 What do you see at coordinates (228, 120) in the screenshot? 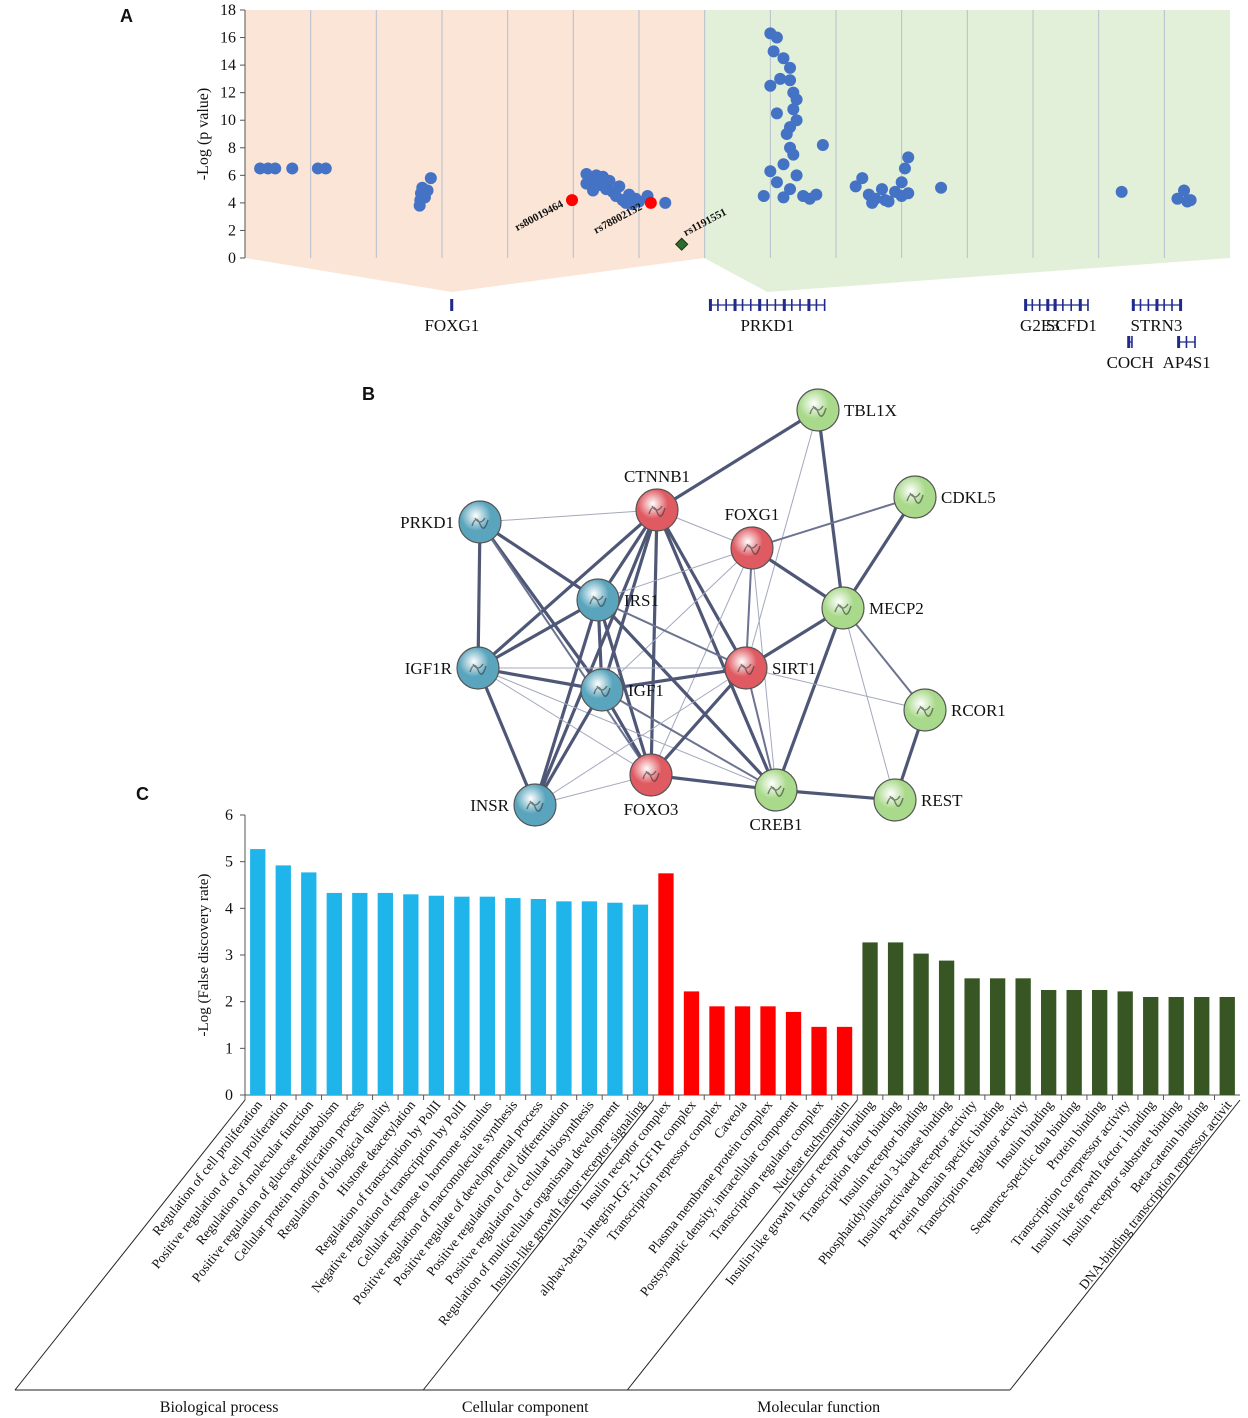
I see `y-tick-label: 10` at bounding box center [228, 120].